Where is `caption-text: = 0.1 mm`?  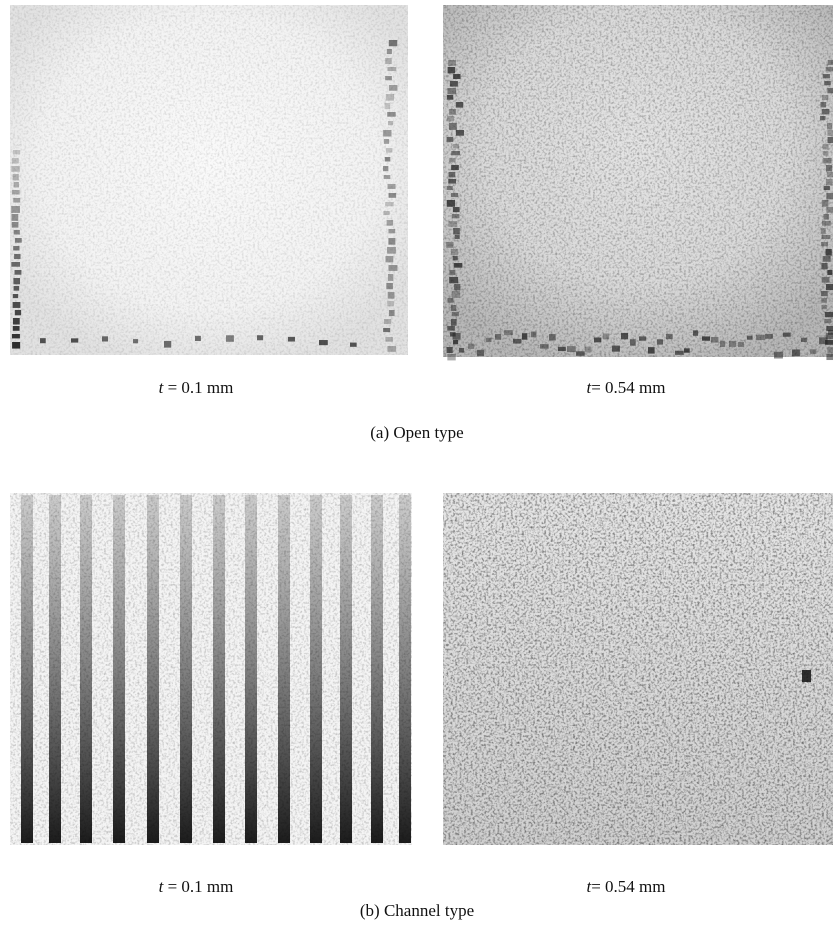
caption-text: = 0.1 mm is located at coordinates (198, 387).